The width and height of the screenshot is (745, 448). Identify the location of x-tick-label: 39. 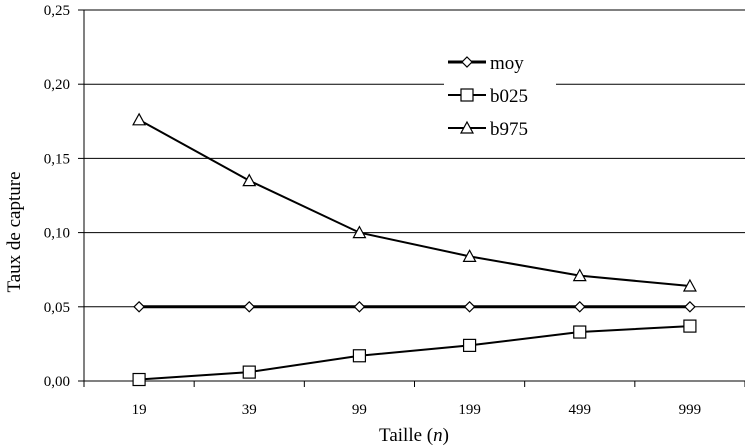
(249, 410).